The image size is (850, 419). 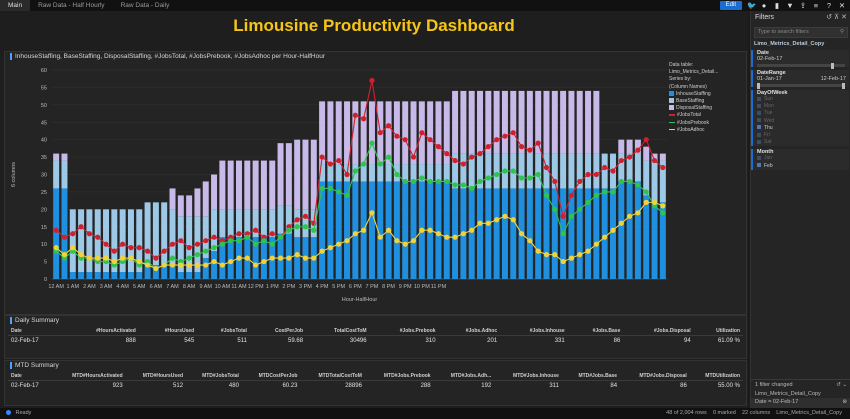 What do you see at coordinates (88, 376) in the screenshot?
I see `table-header-cell: MTD#HoursActivated` at bounding box center [88, 376].